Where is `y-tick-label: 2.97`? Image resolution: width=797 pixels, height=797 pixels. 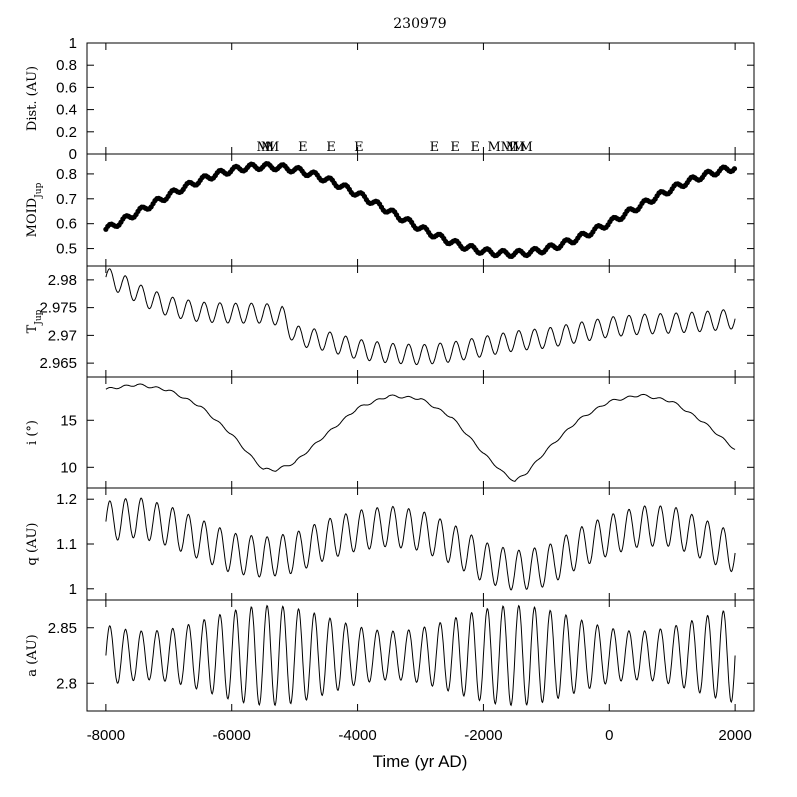 y-tick-label: 2.97 is located at coordinates (62, 335).